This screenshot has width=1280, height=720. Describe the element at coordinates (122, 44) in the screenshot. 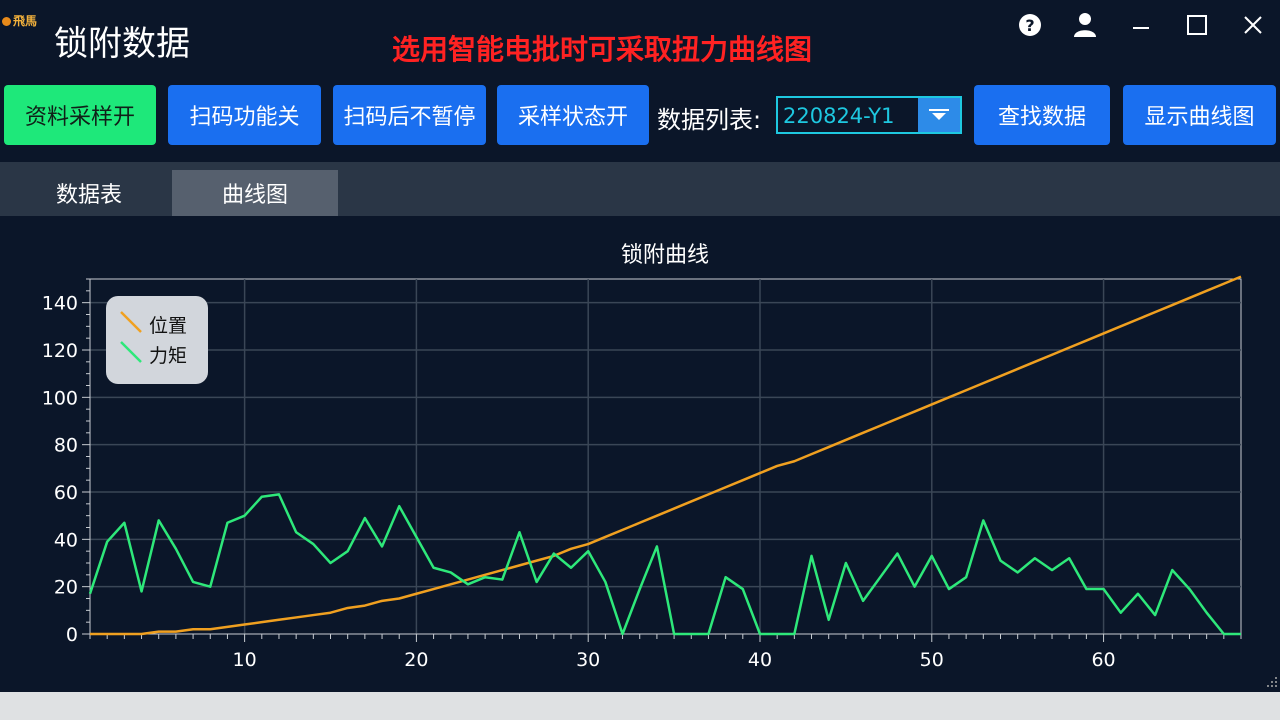

I see `app-title: 锁附数据` at that location.